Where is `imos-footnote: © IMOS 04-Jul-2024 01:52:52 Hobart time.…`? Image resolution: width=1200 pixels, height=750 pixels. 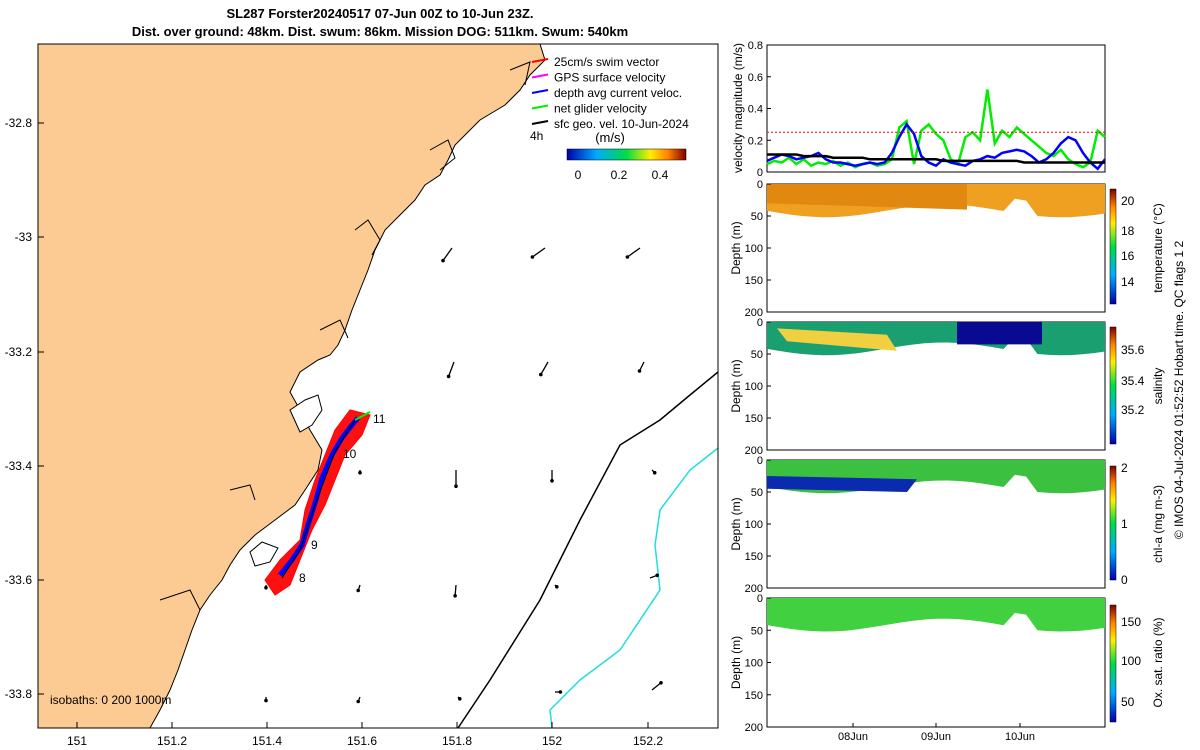 imos-footnote: © IMOS 04-Jul-2024 01:52:52 Hobart time.… is located at coordinates (1179, 390).